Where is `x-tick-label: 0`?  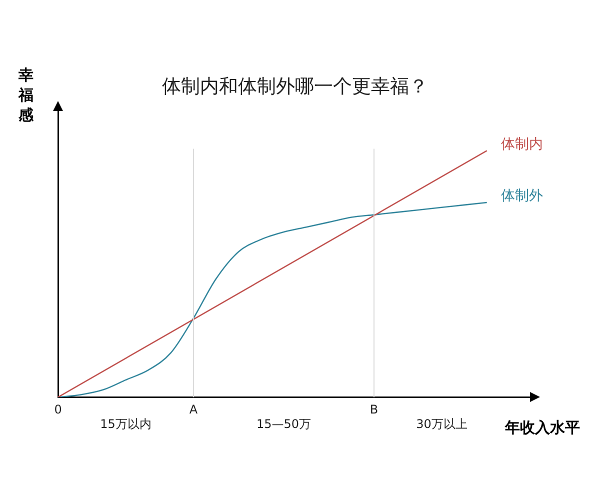 x-tick-label: 0 is located at coordinates (58, 409).